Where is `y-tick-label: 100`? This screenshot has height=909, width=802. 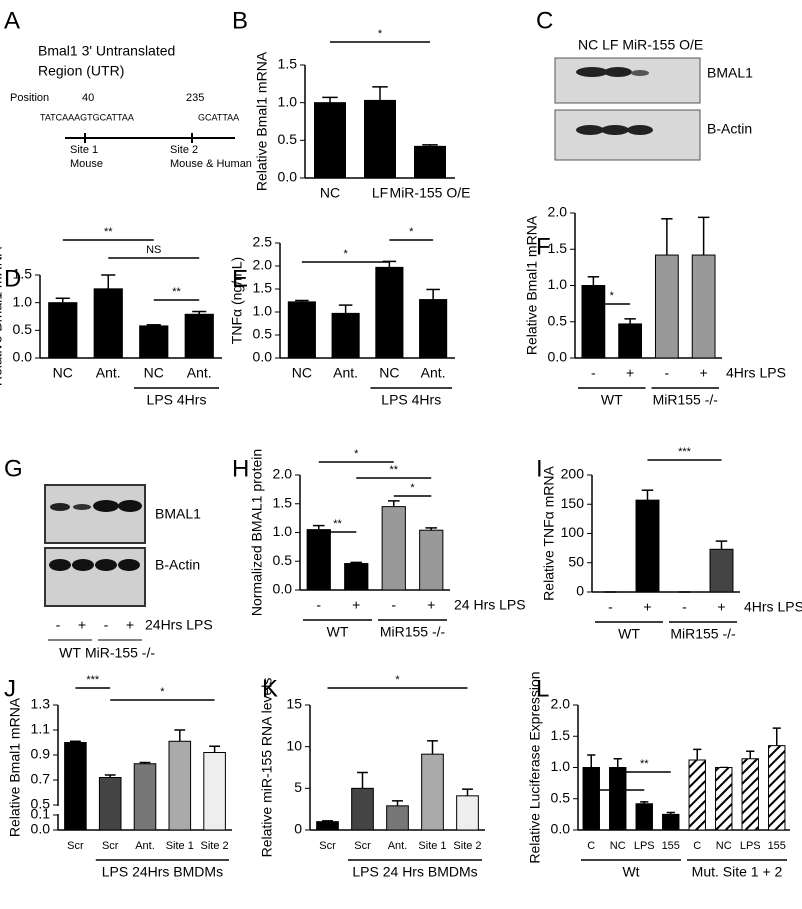
y-tick-label: 100 is located at coordinates (573, 532).